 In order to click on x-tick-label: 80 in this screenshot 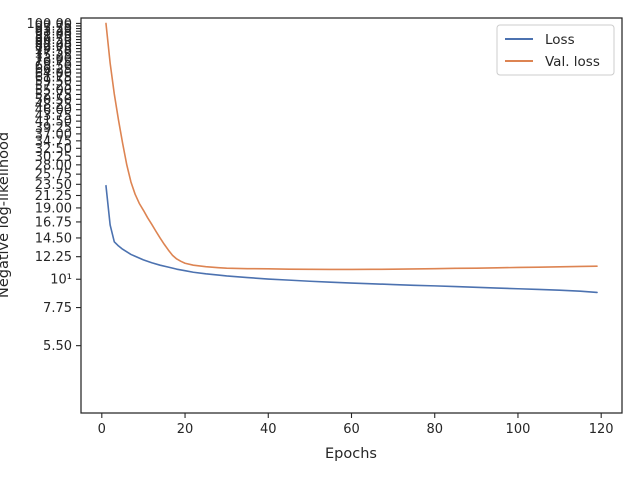, I will do `click(434, 429)`.